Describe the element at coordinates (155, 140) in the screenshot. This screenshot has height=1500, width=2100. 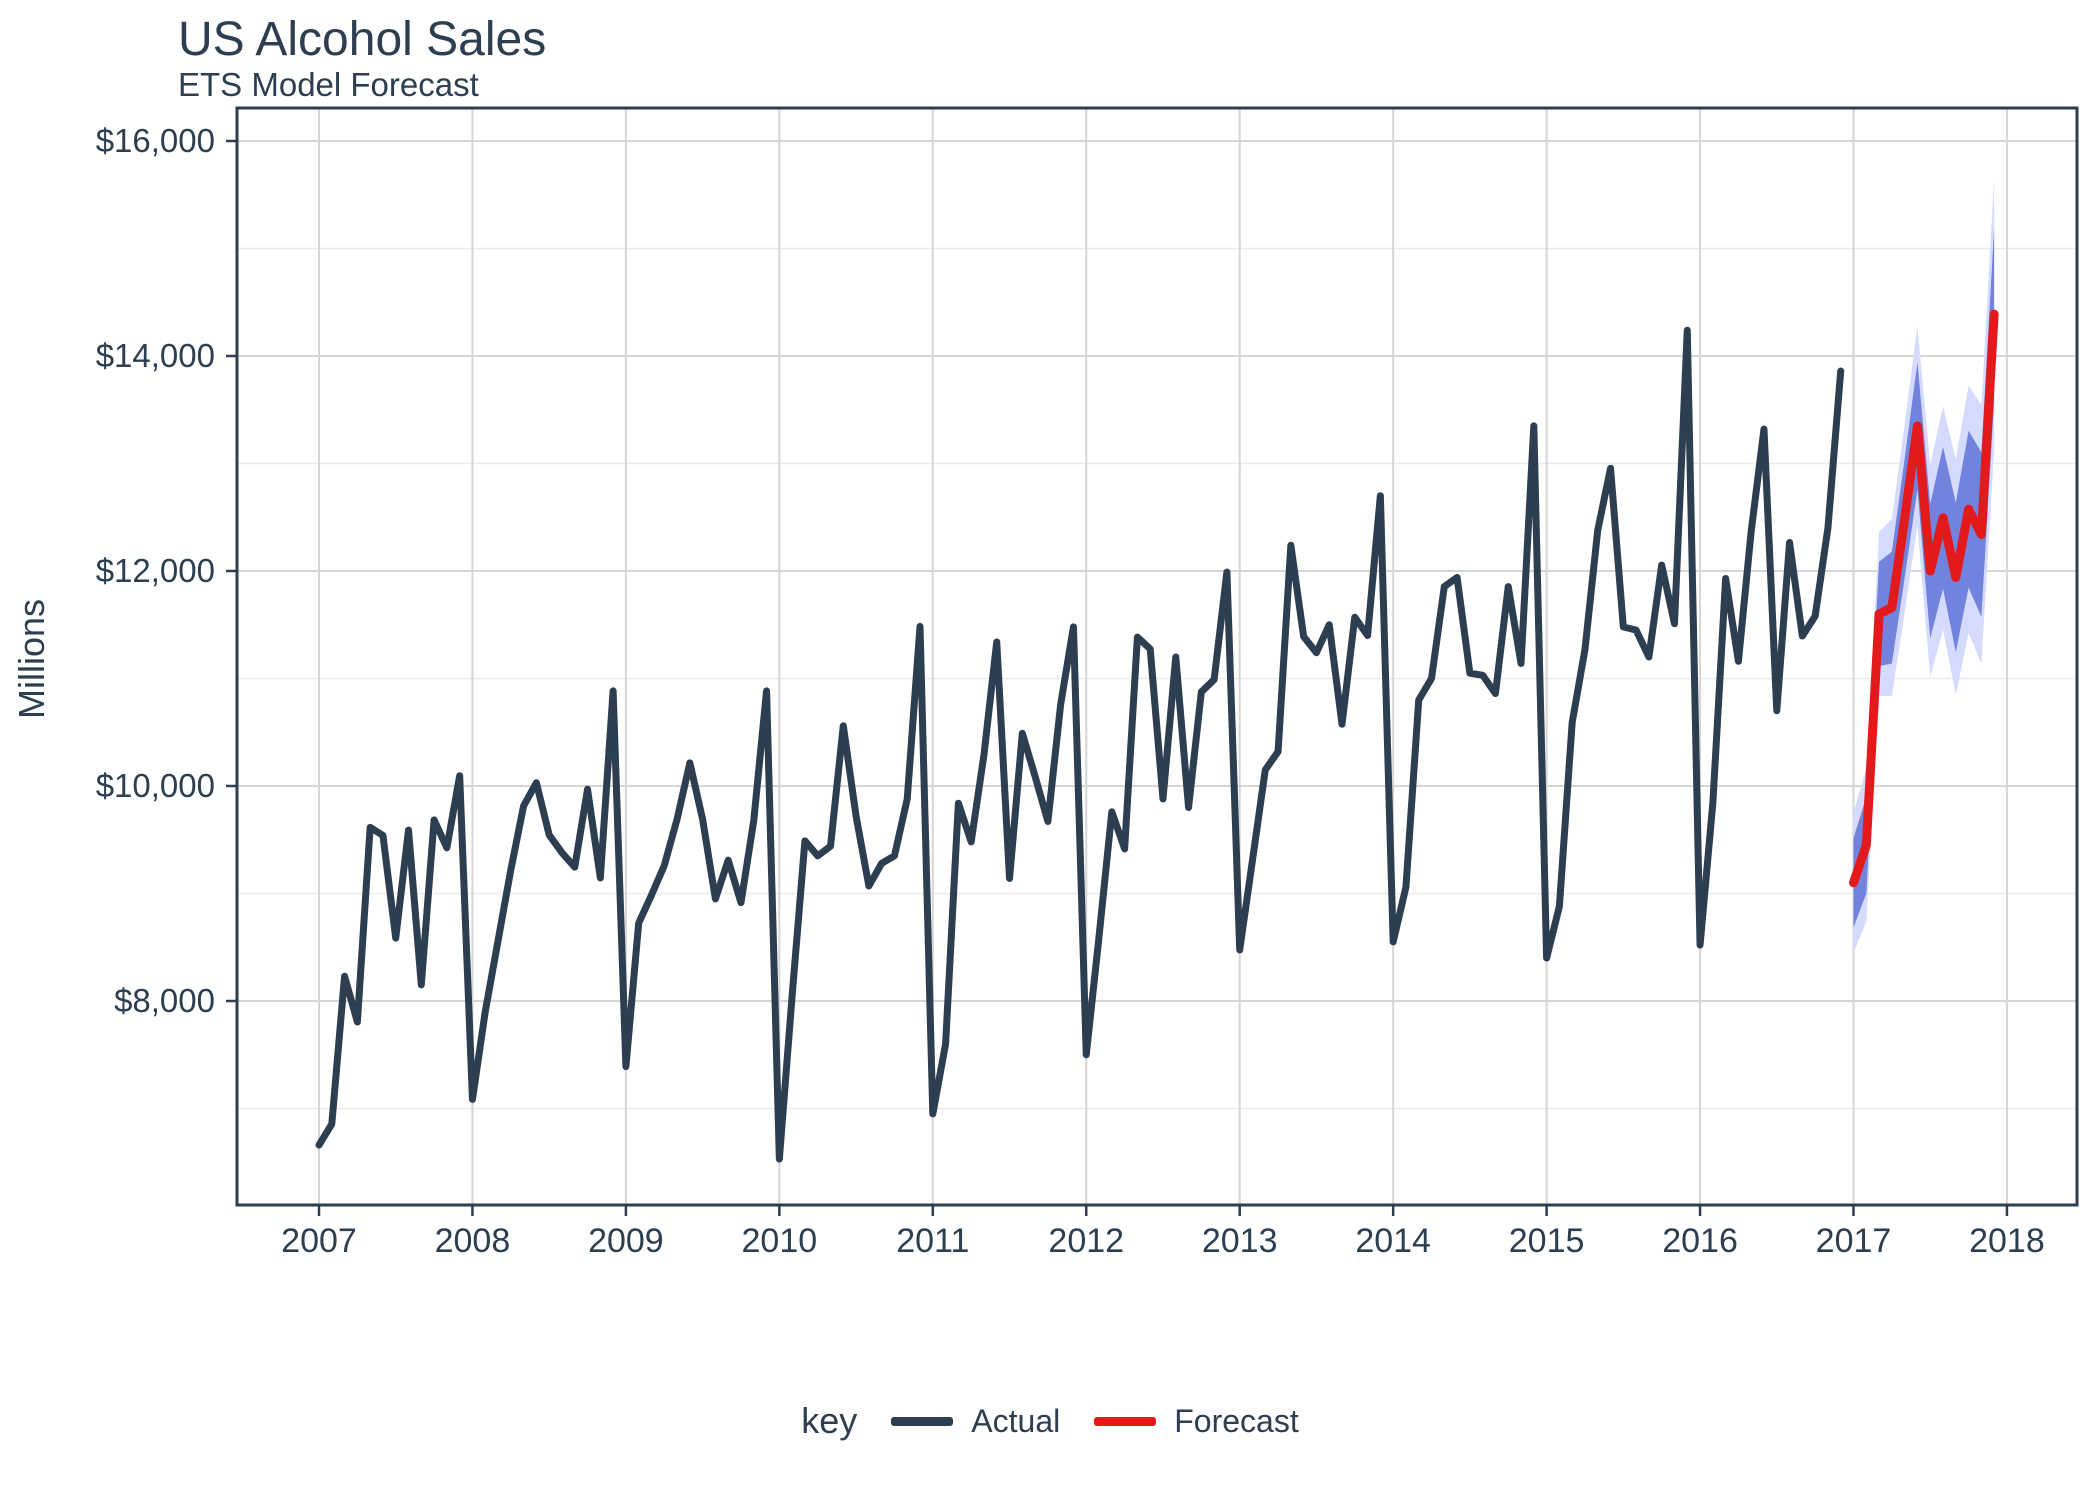
I see `y-tick-label: $16,000` at that location.